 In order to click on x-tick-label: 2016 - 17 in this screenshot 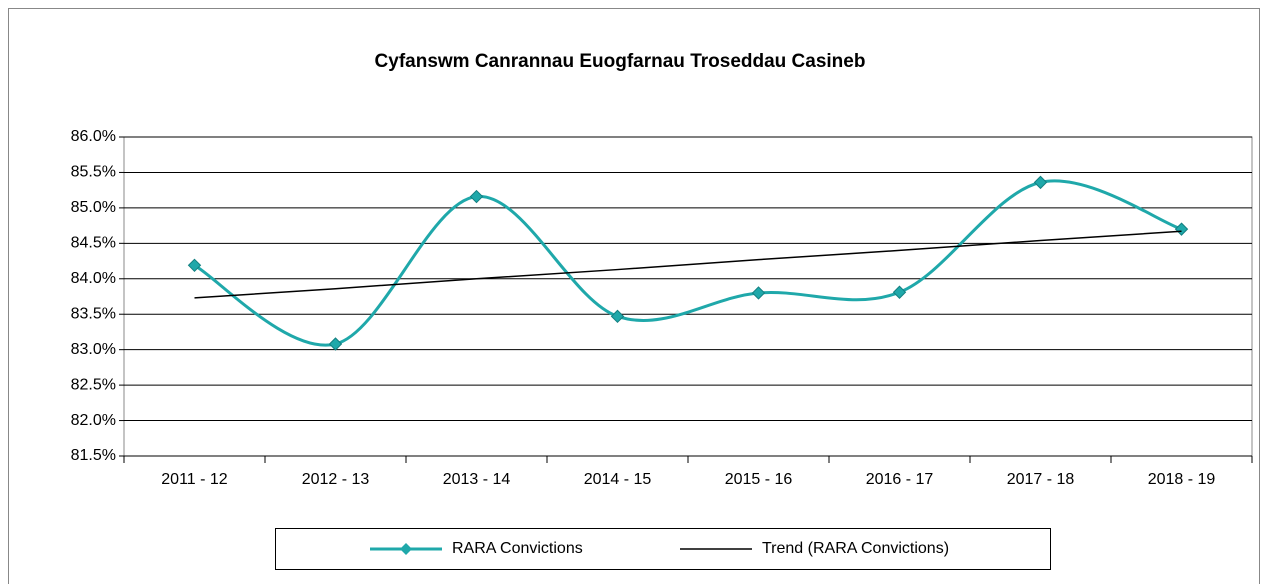, I will do `click(900, 479)`.